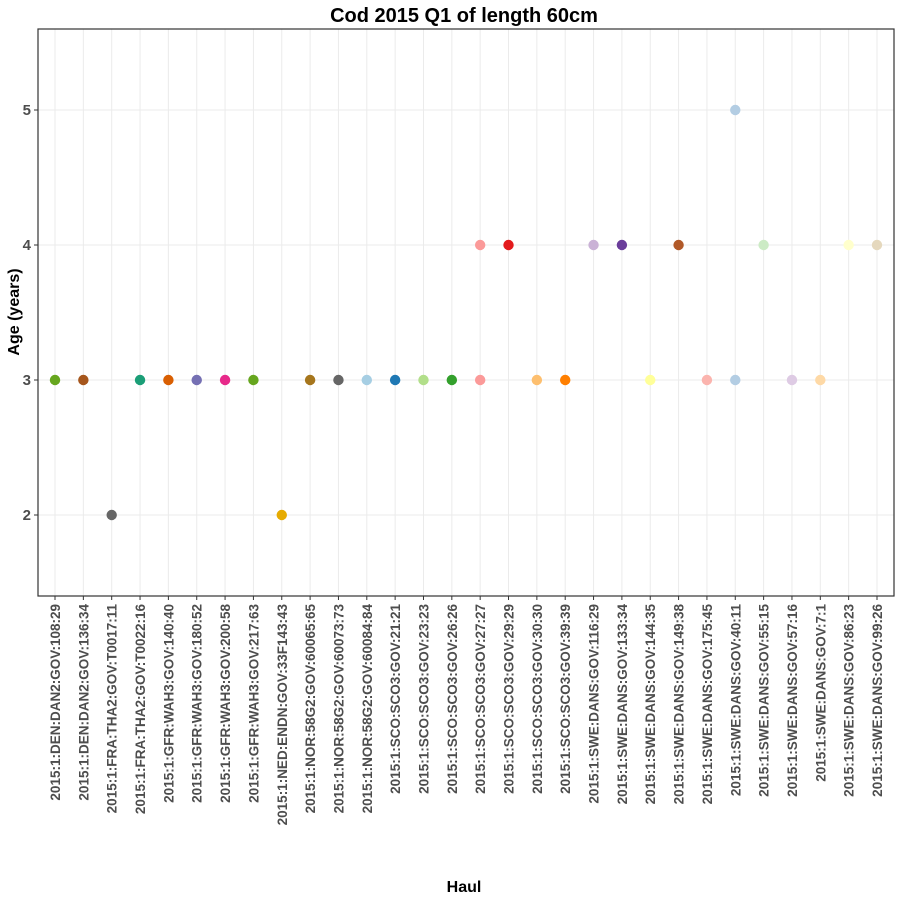 The image size is (900, 900). Describe the element at coordinates (707, 704) in the screenshot. I see `x-tick-label: 2015:1:SWE:DANS:GOV:175:45` at that location.